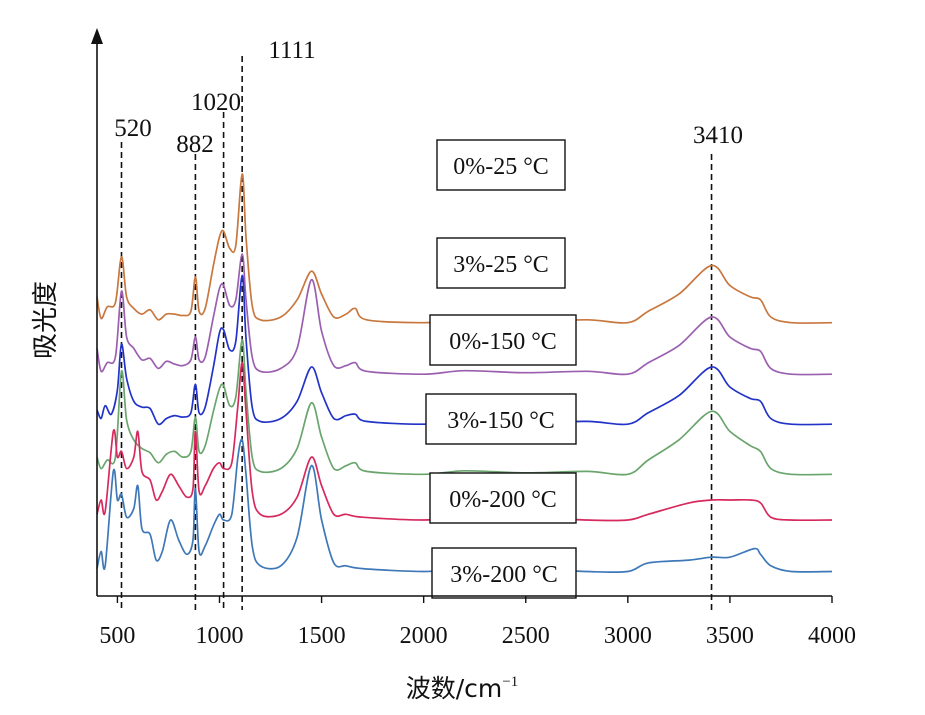  I want to click on x-tick-label: 3000, so click(628, 636).